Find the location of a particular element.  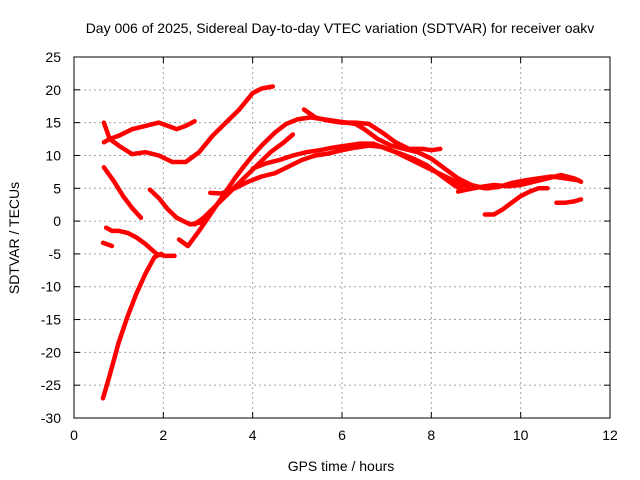

x-tick-label: 10 is located at coordinates (521, 435).